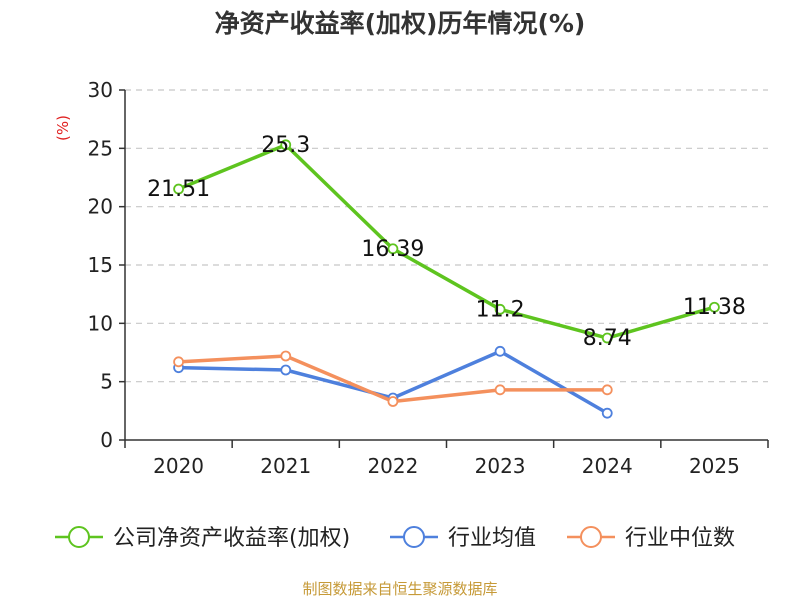  I want to click on y-tick-label: 30, so click(100, 90).